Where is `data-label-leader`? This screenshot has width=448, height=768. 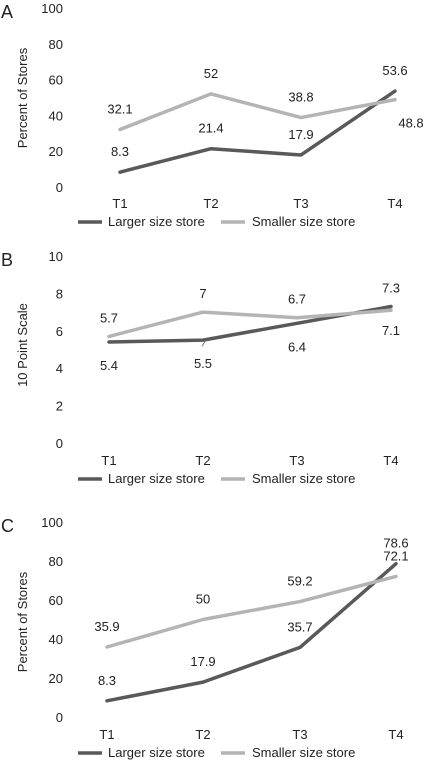 data-label-leader is located at coordinates (204, 343).